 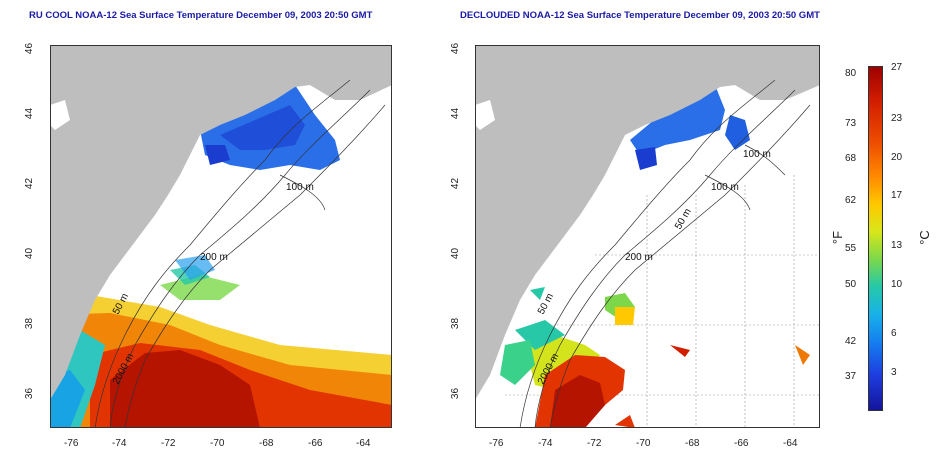 I want to click on celsius-unit-label: °C, so click(x=924, y=237).